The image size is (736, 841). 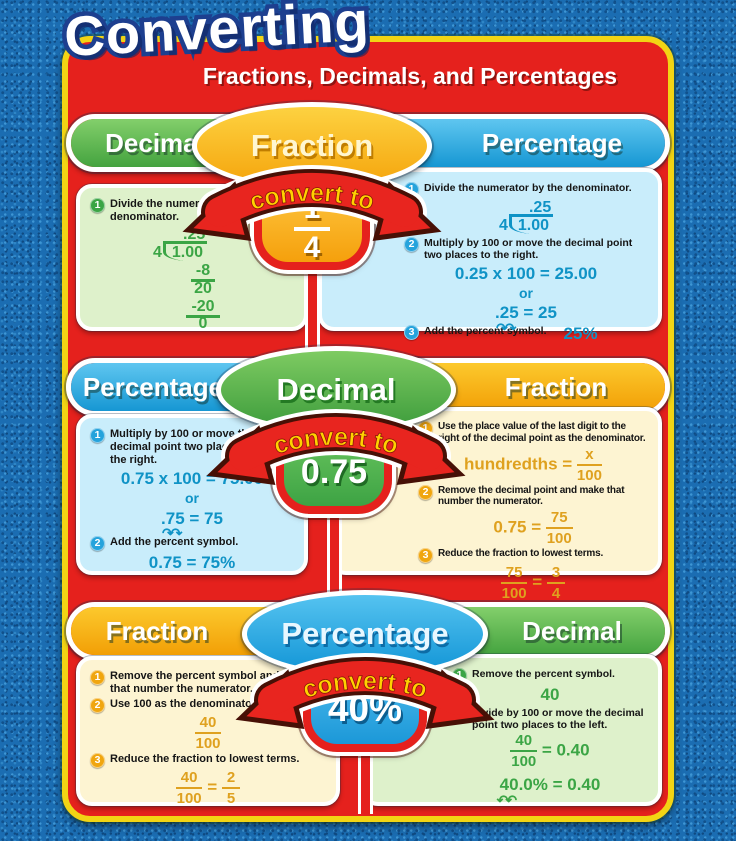 What do you see at coordinates (533, 464) in the screenshot?
I see `math-line: hundredths = x 100` at bounding box center [533, 464].